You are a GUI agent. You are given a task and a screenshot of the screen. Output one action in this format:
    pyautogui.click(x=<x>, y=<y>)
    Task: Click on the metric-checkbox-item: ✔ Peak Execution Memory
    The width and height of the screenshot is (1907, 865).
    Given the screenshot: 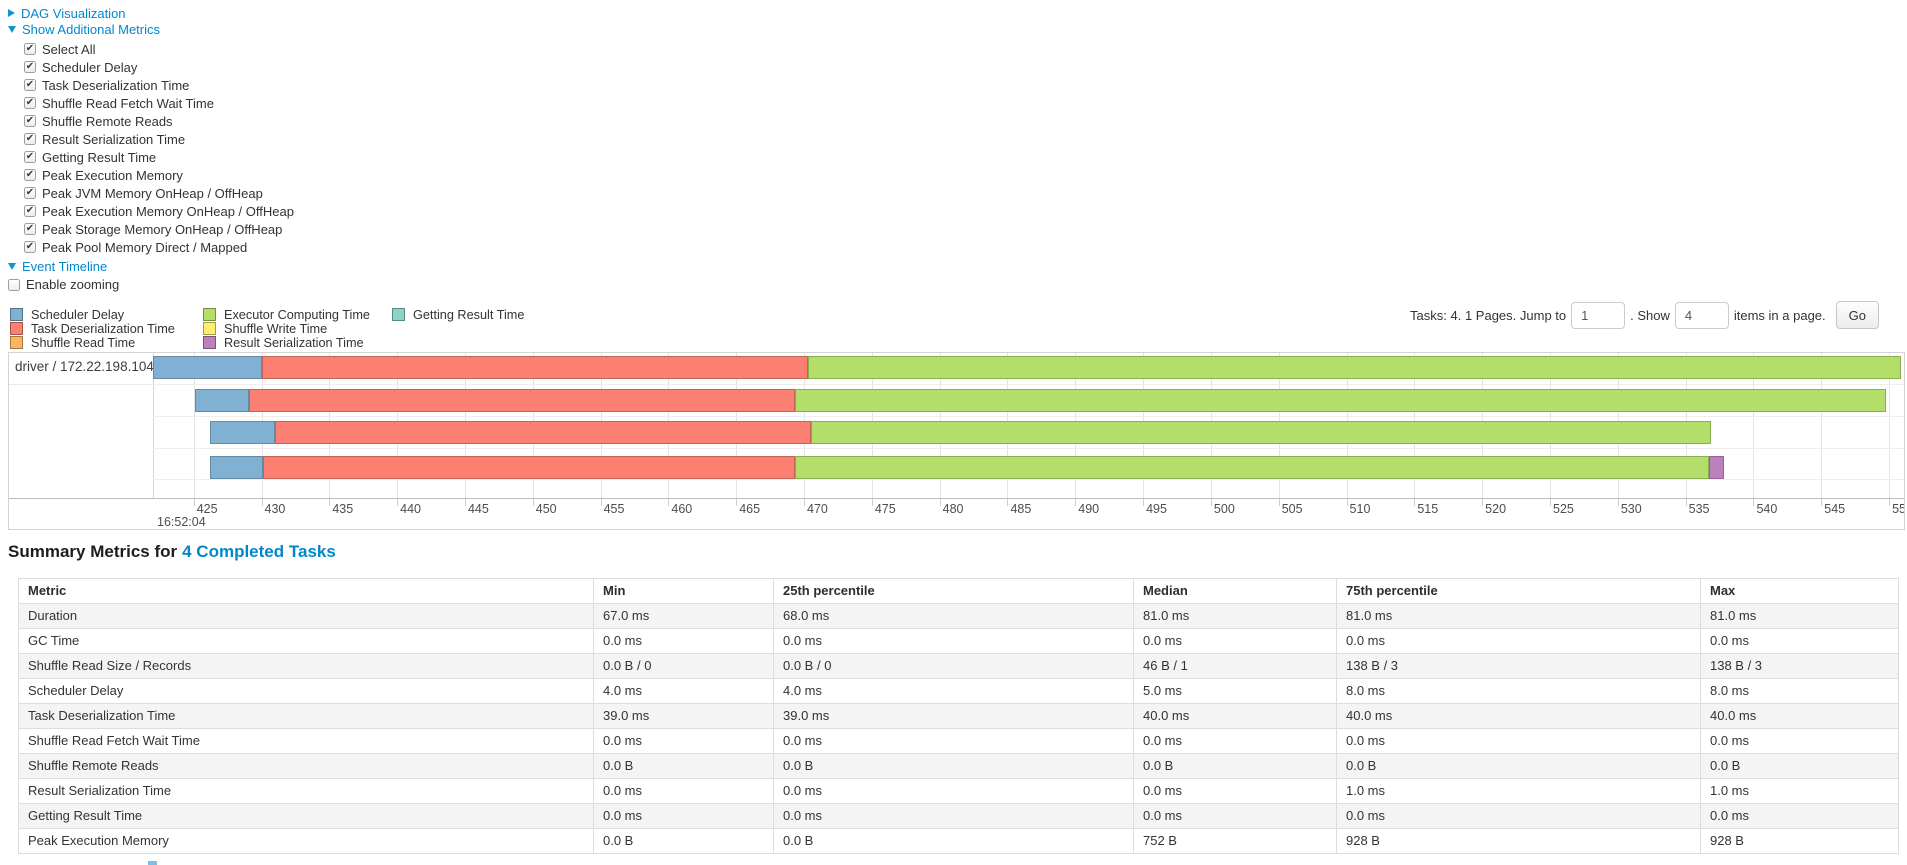 What is the action you would take?
    pyautogui.click(x=159, y=175)
    